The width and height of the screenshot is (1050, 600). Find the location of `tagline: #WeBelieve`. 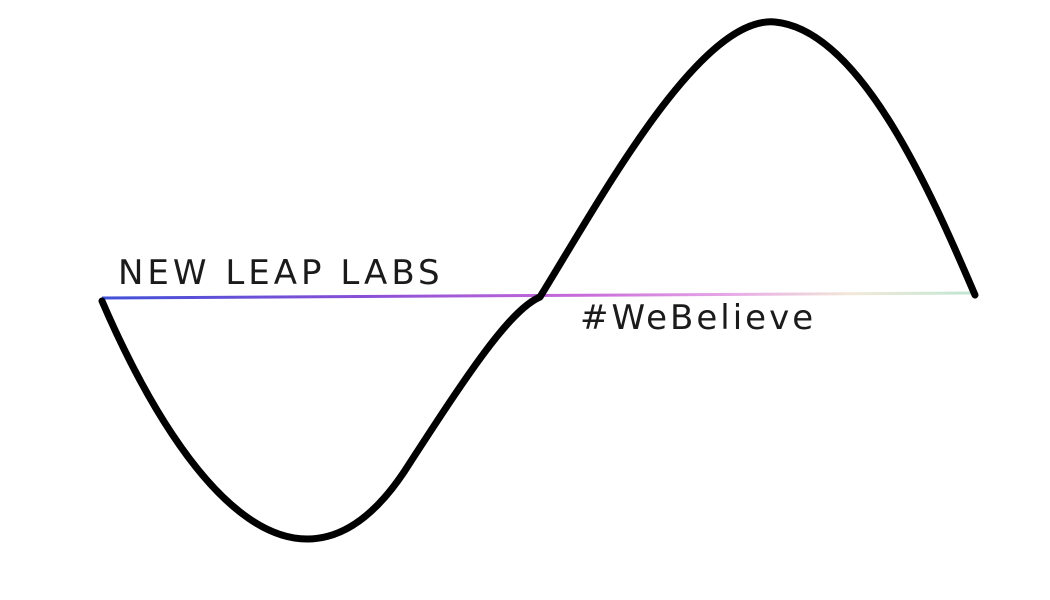

tagline: #WeBelieve is located at coordinates (698, 318).